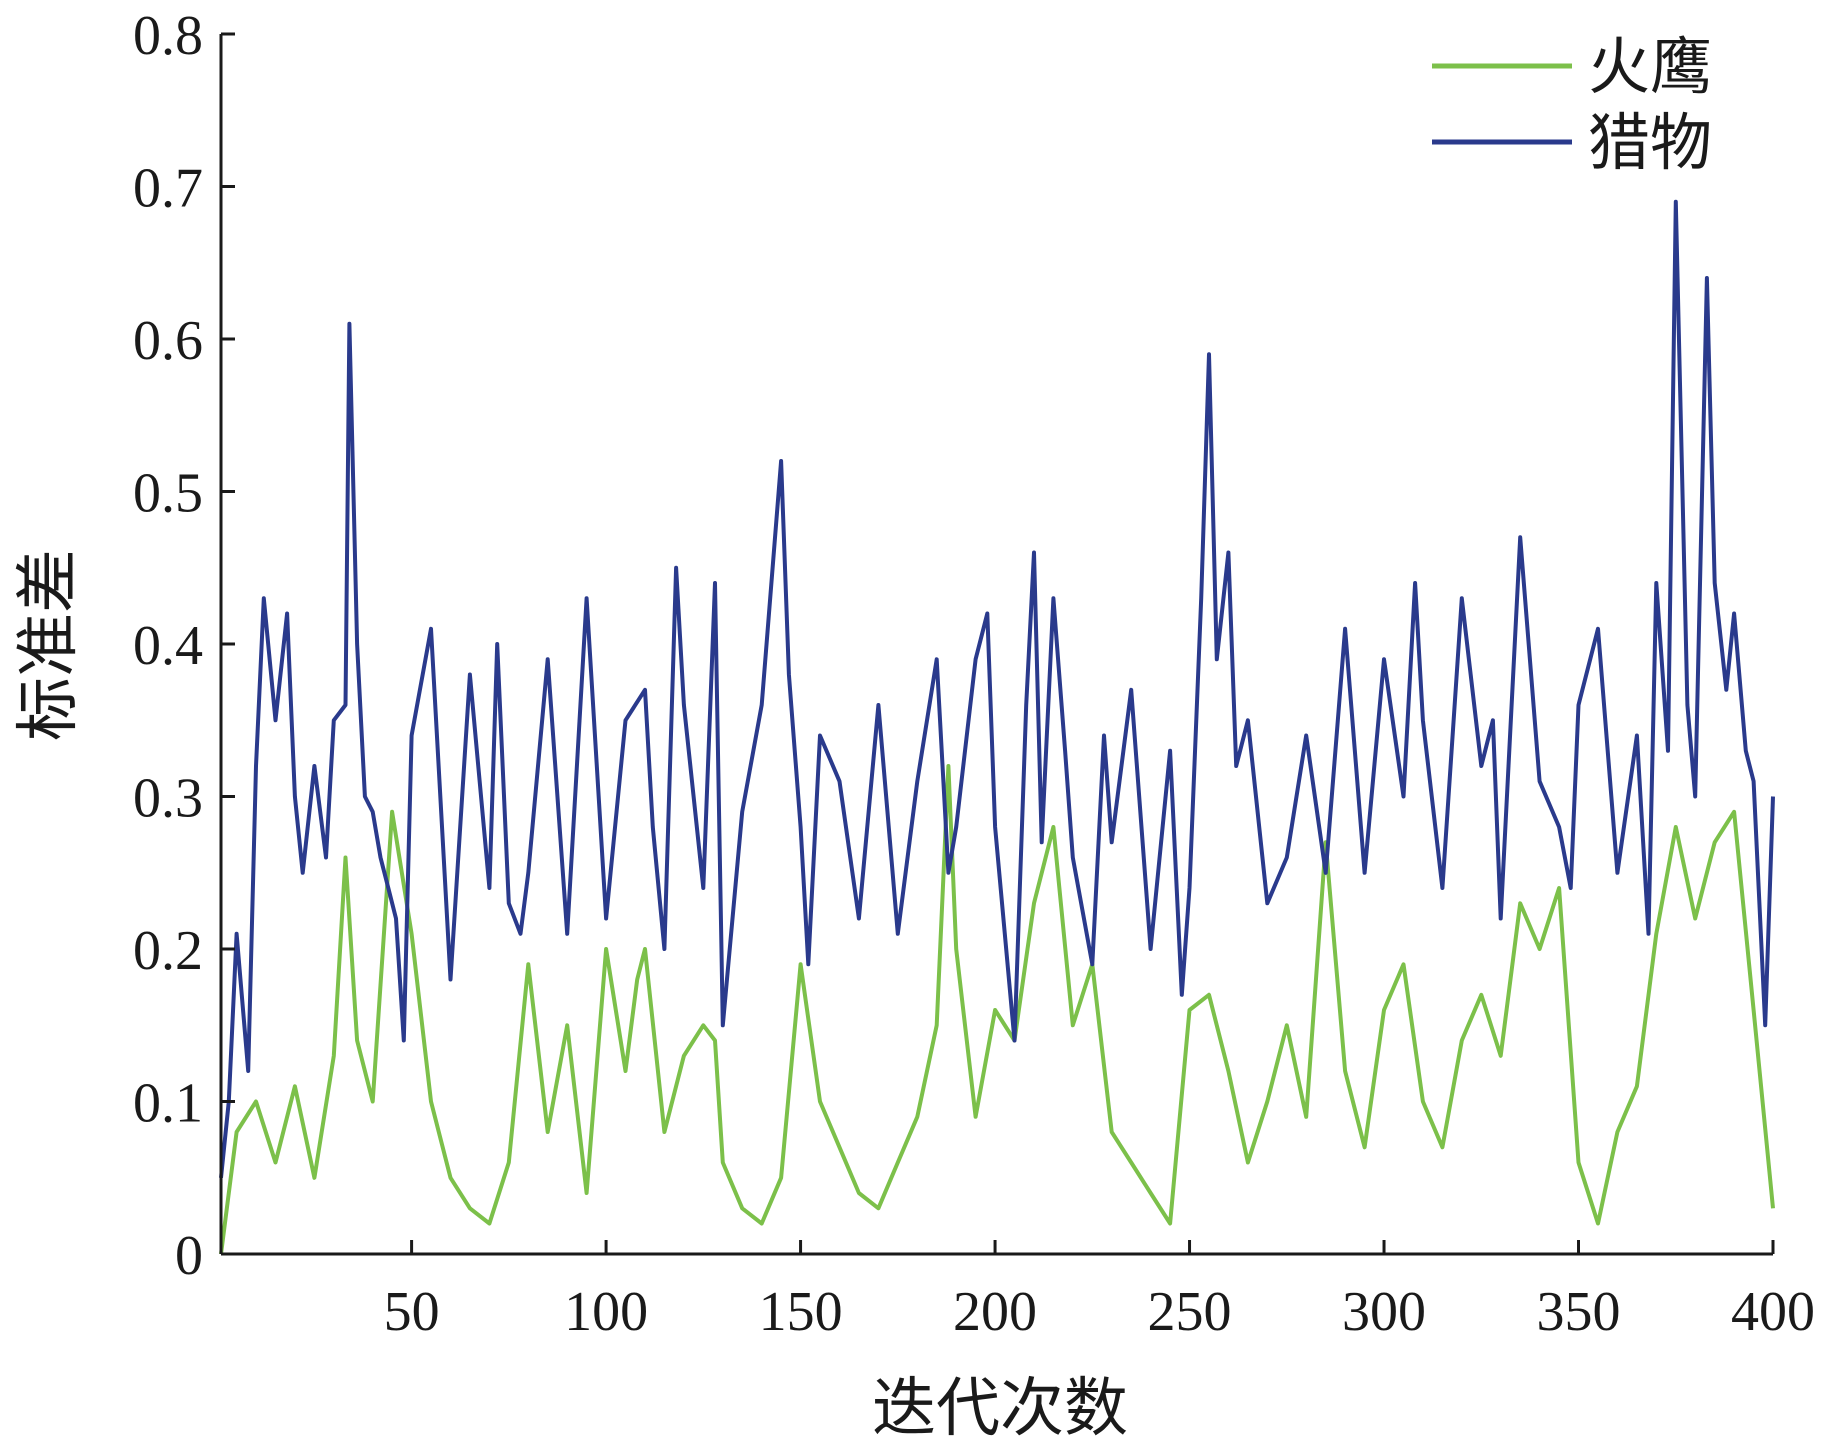 The width and height of the screenshot is (1830, 1446). What do you see at coordinates (1099, 1291) in the screenshot?
I see `x-ticks: 50 100 150 200 250 300 350 400` at bounding box center [1099, 1291].